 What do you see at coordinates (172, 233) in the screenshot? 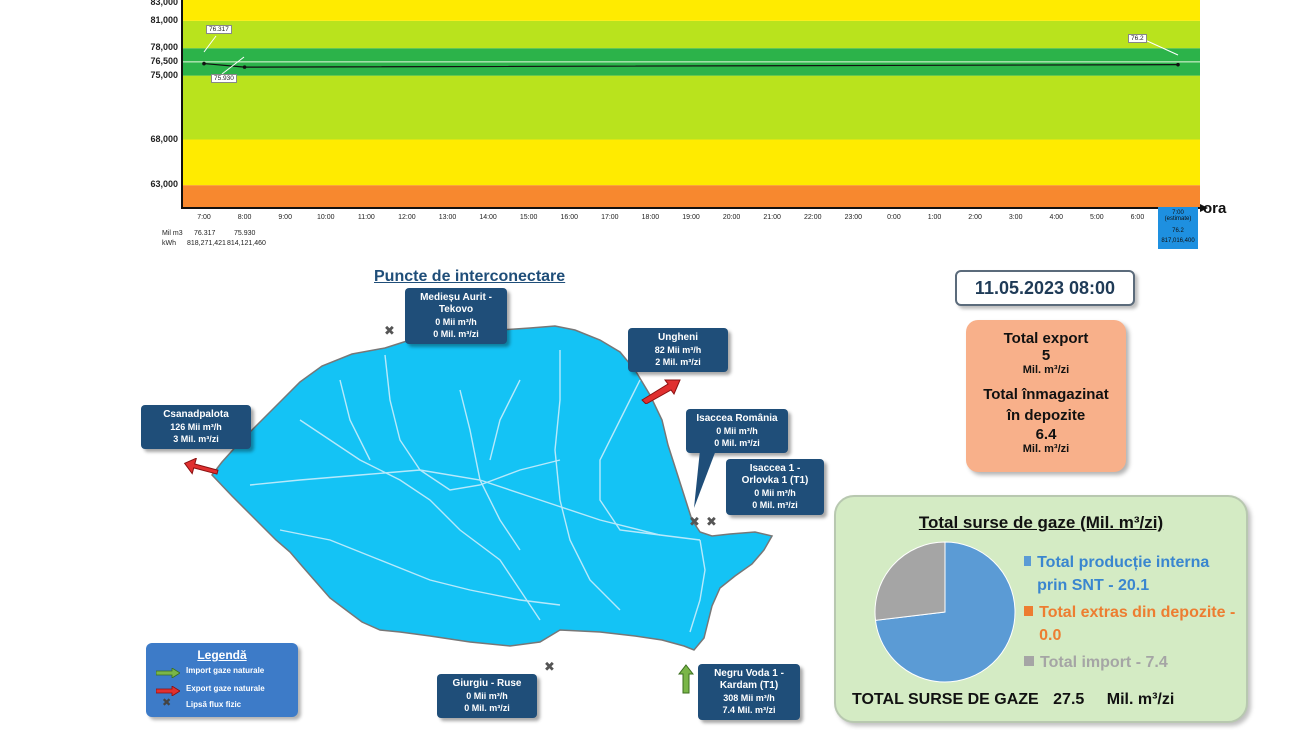
I see `row-label-mil: Mil m3` at bounding box center [172, 233].